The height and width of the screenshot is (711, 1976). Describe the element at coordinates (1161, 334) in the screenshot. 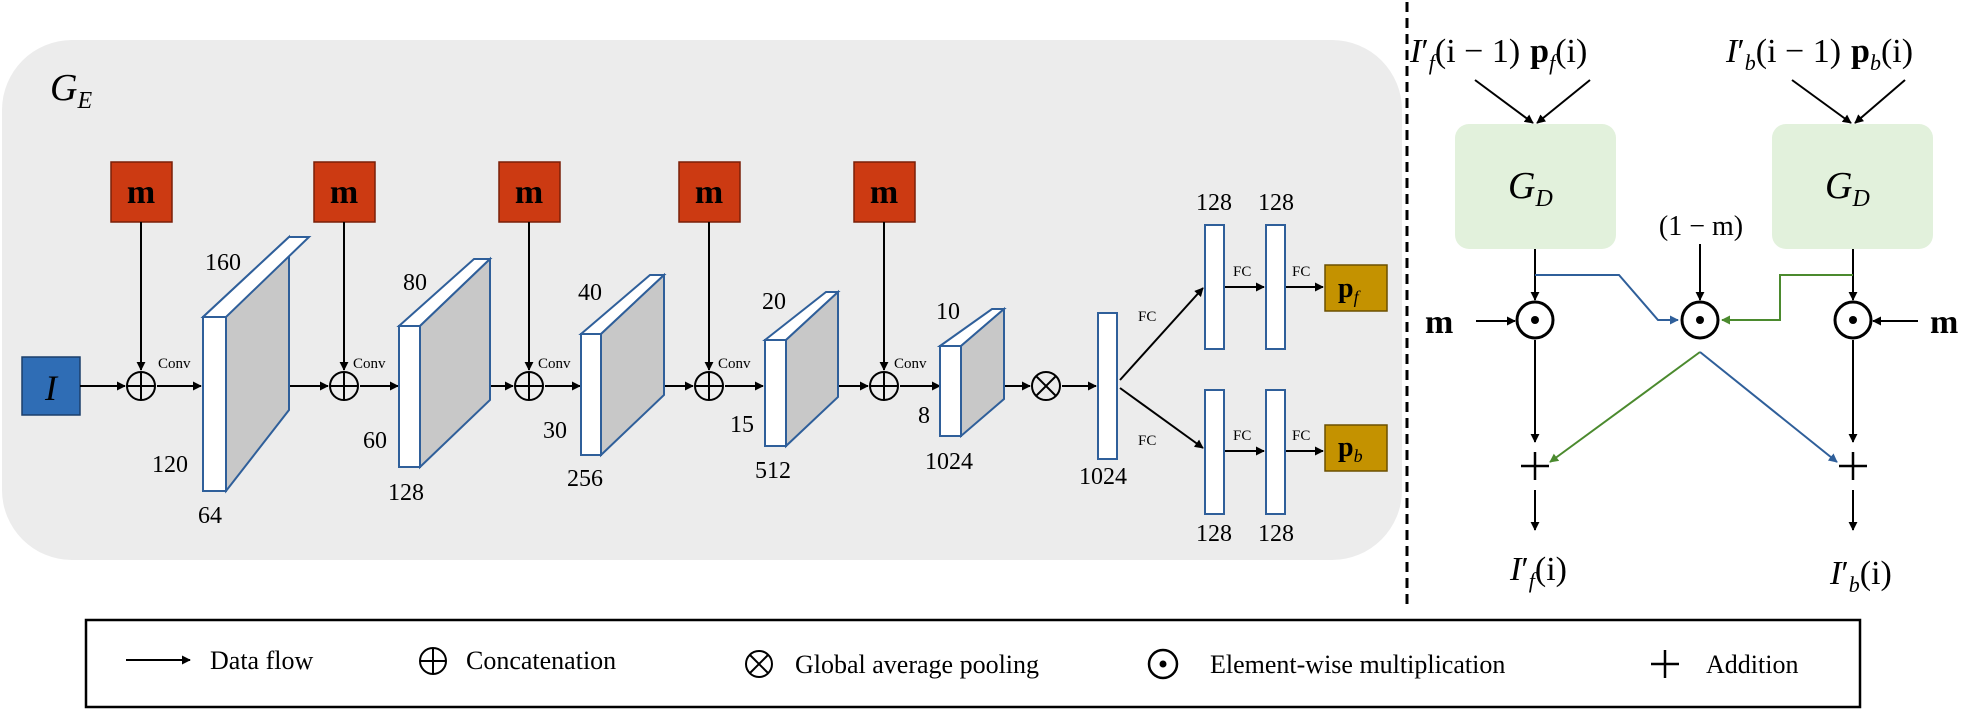

I see `branch-arrow-upper` at that location.